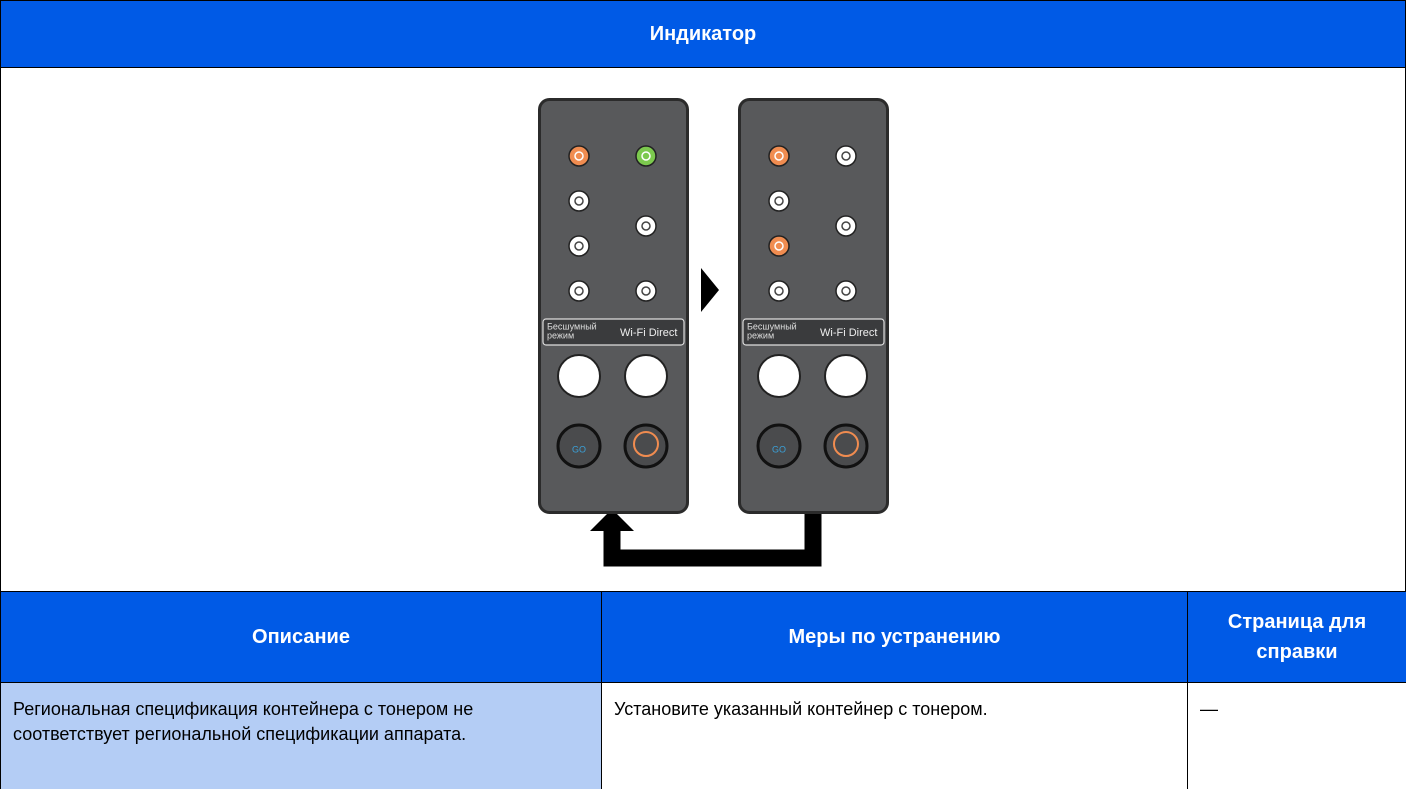 The image size is (1406, 789). Describe the element at coordinates (301, 637) in the screenshot. I see `column-header: Описание` at that location.